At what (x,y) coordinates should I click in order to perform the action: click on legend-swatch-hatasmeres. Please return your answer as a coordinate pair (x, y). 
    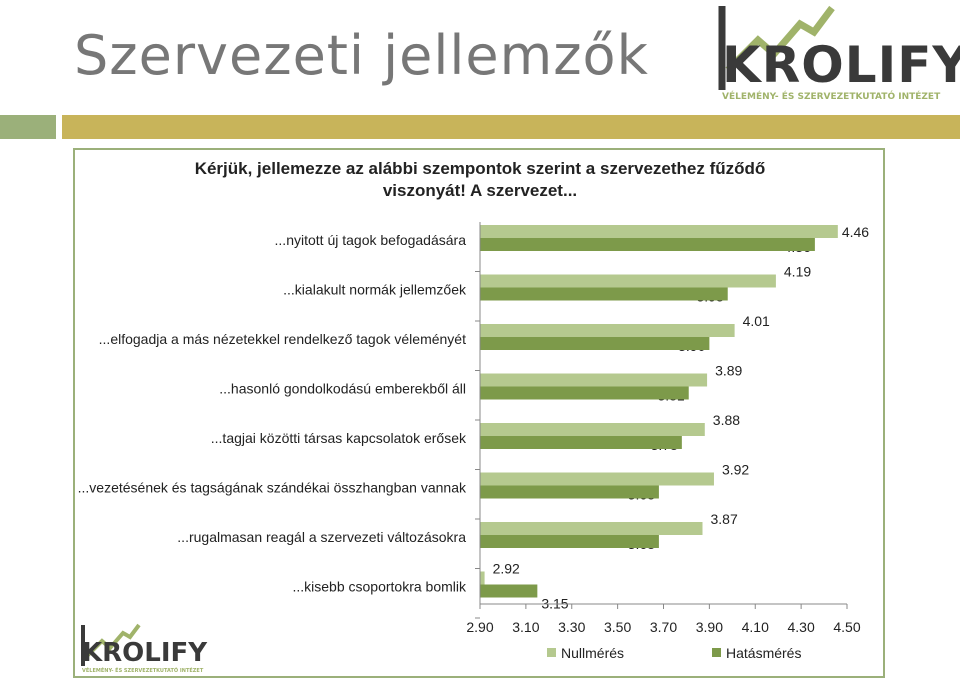
    Looking at the image, I should click on (716, 652).